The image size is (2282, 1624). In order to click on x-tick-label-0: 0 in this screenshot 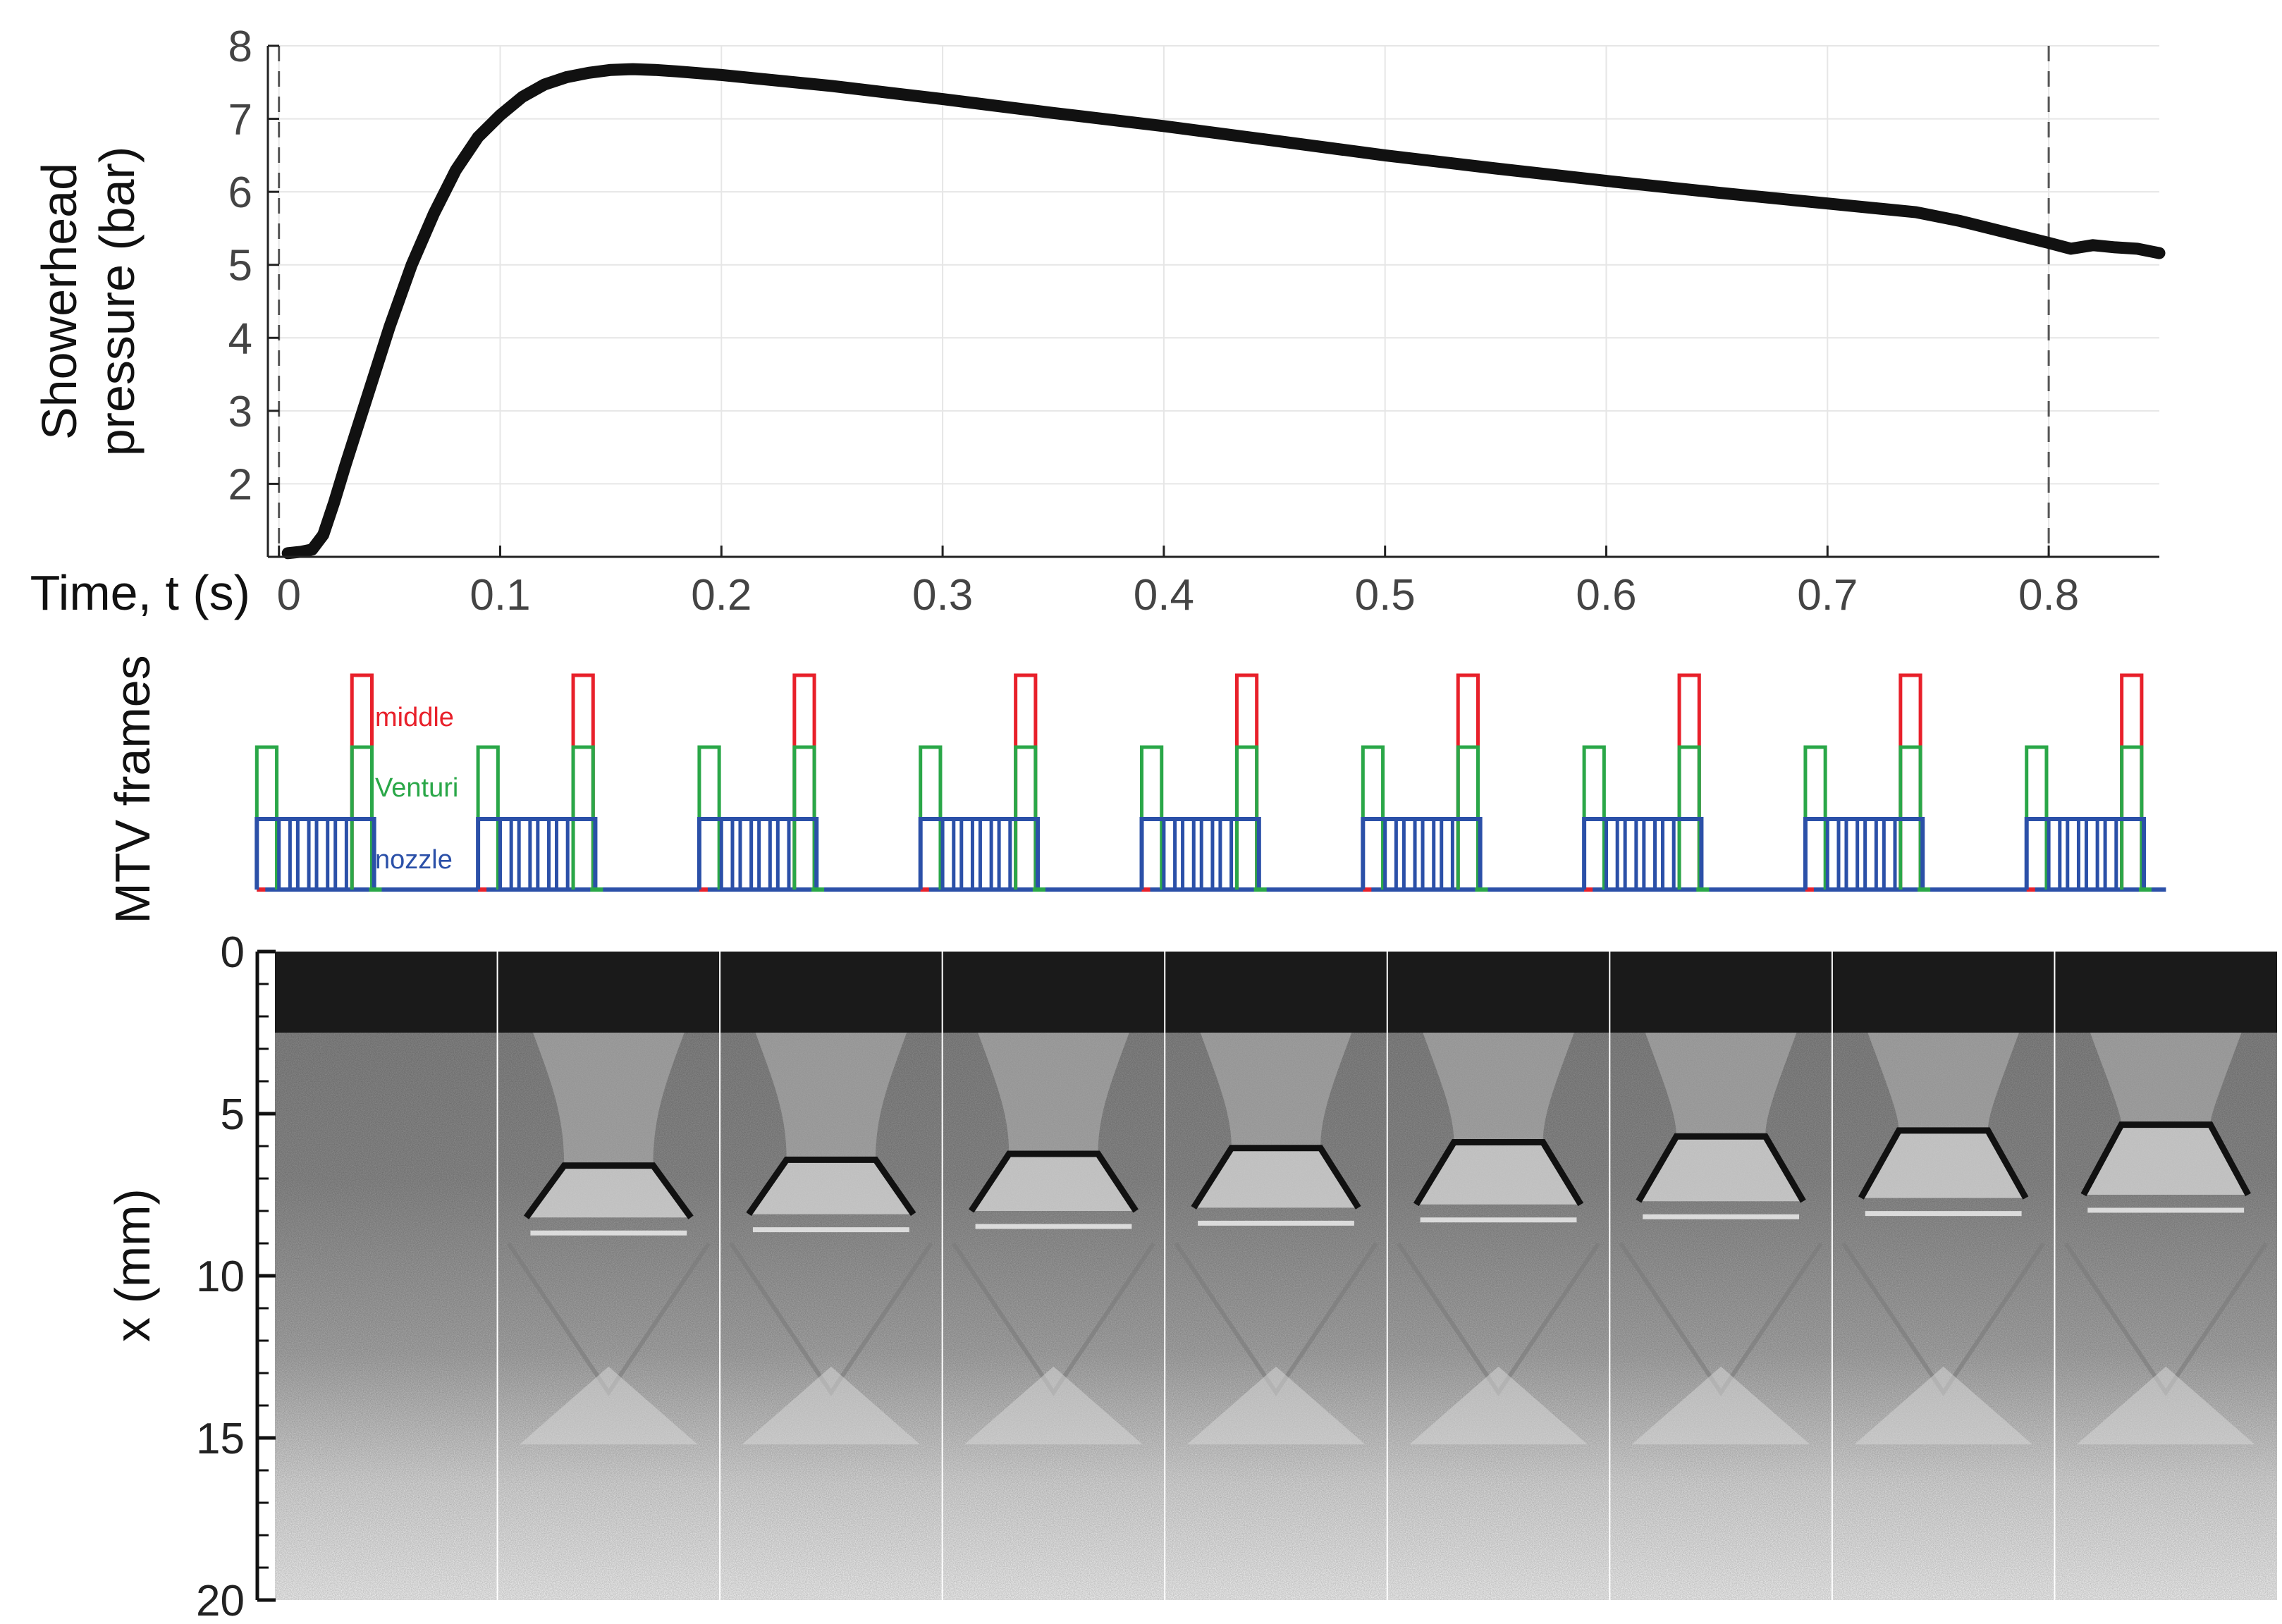, I will do `click(288, 596)`.